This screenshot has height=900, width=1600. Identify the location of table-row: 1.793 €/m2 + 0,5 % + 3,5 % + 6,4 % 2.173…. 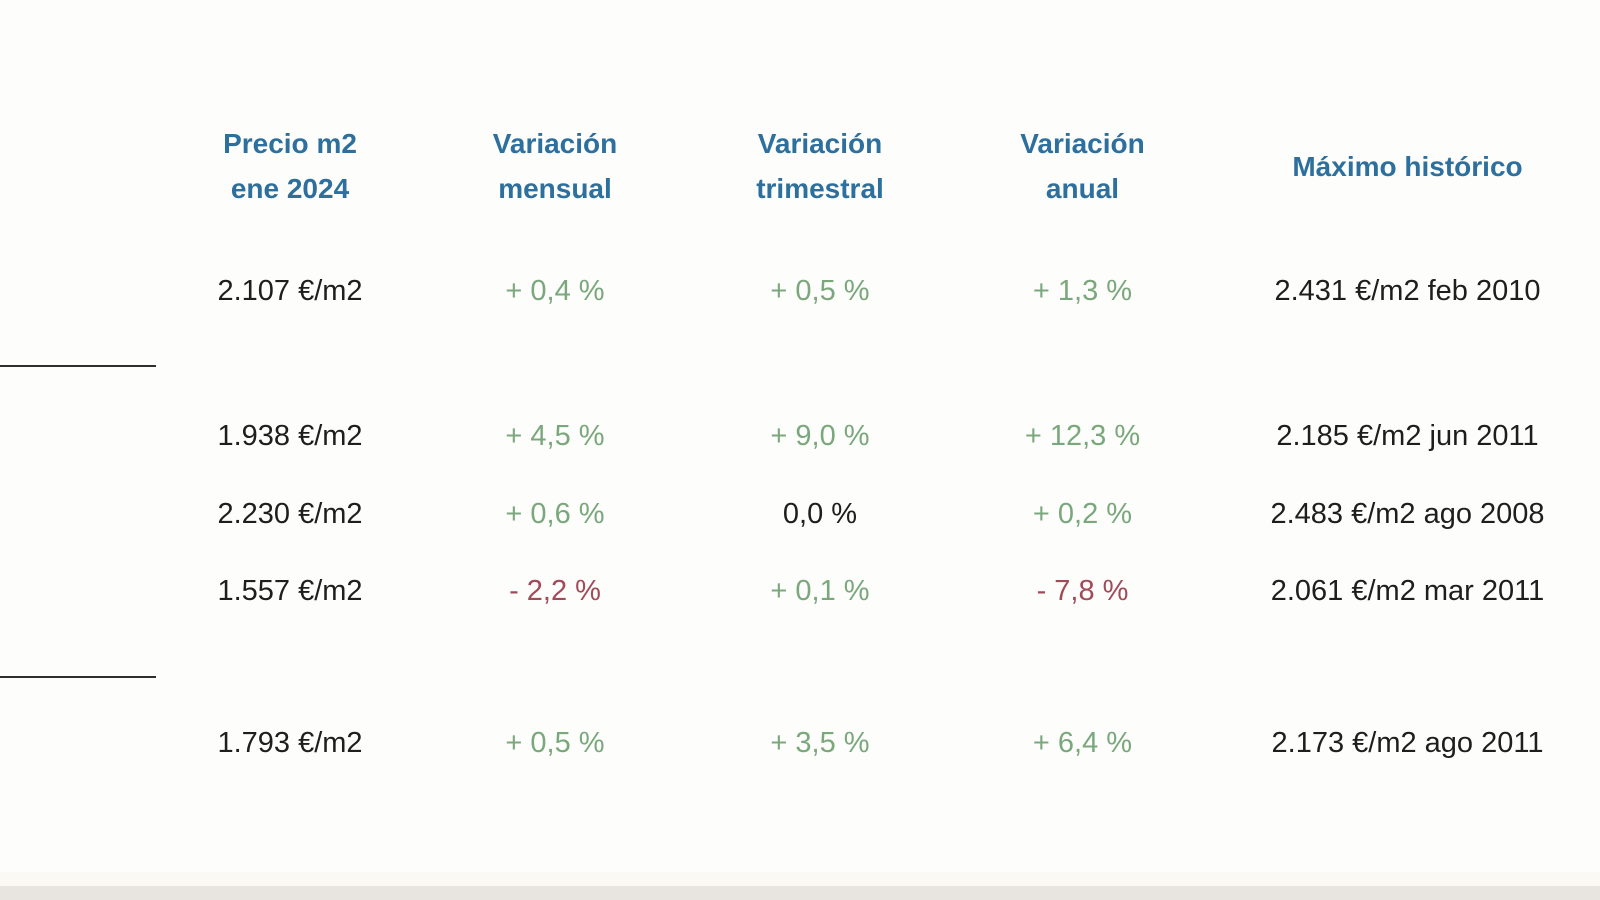
(800, 743).